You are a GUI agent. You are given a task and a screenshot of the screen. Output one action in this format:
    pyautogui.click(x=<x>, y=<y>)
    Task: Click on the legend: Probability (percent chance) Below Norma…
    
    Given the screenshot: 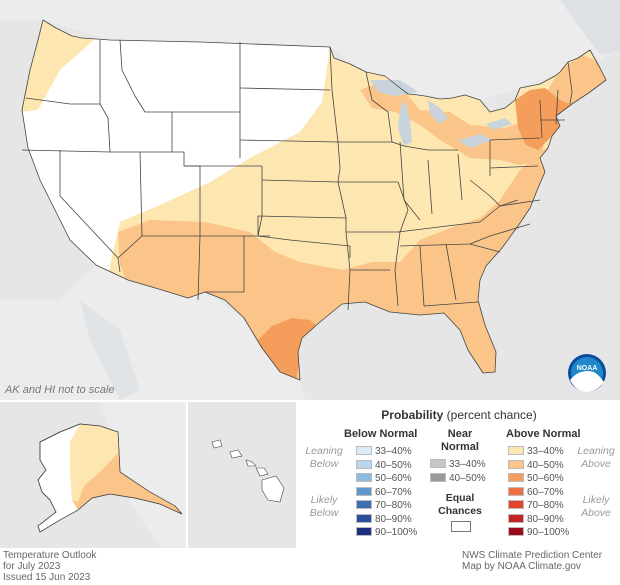 What is the action you would take?
    pyautogui.click(x=459, y=475)
    